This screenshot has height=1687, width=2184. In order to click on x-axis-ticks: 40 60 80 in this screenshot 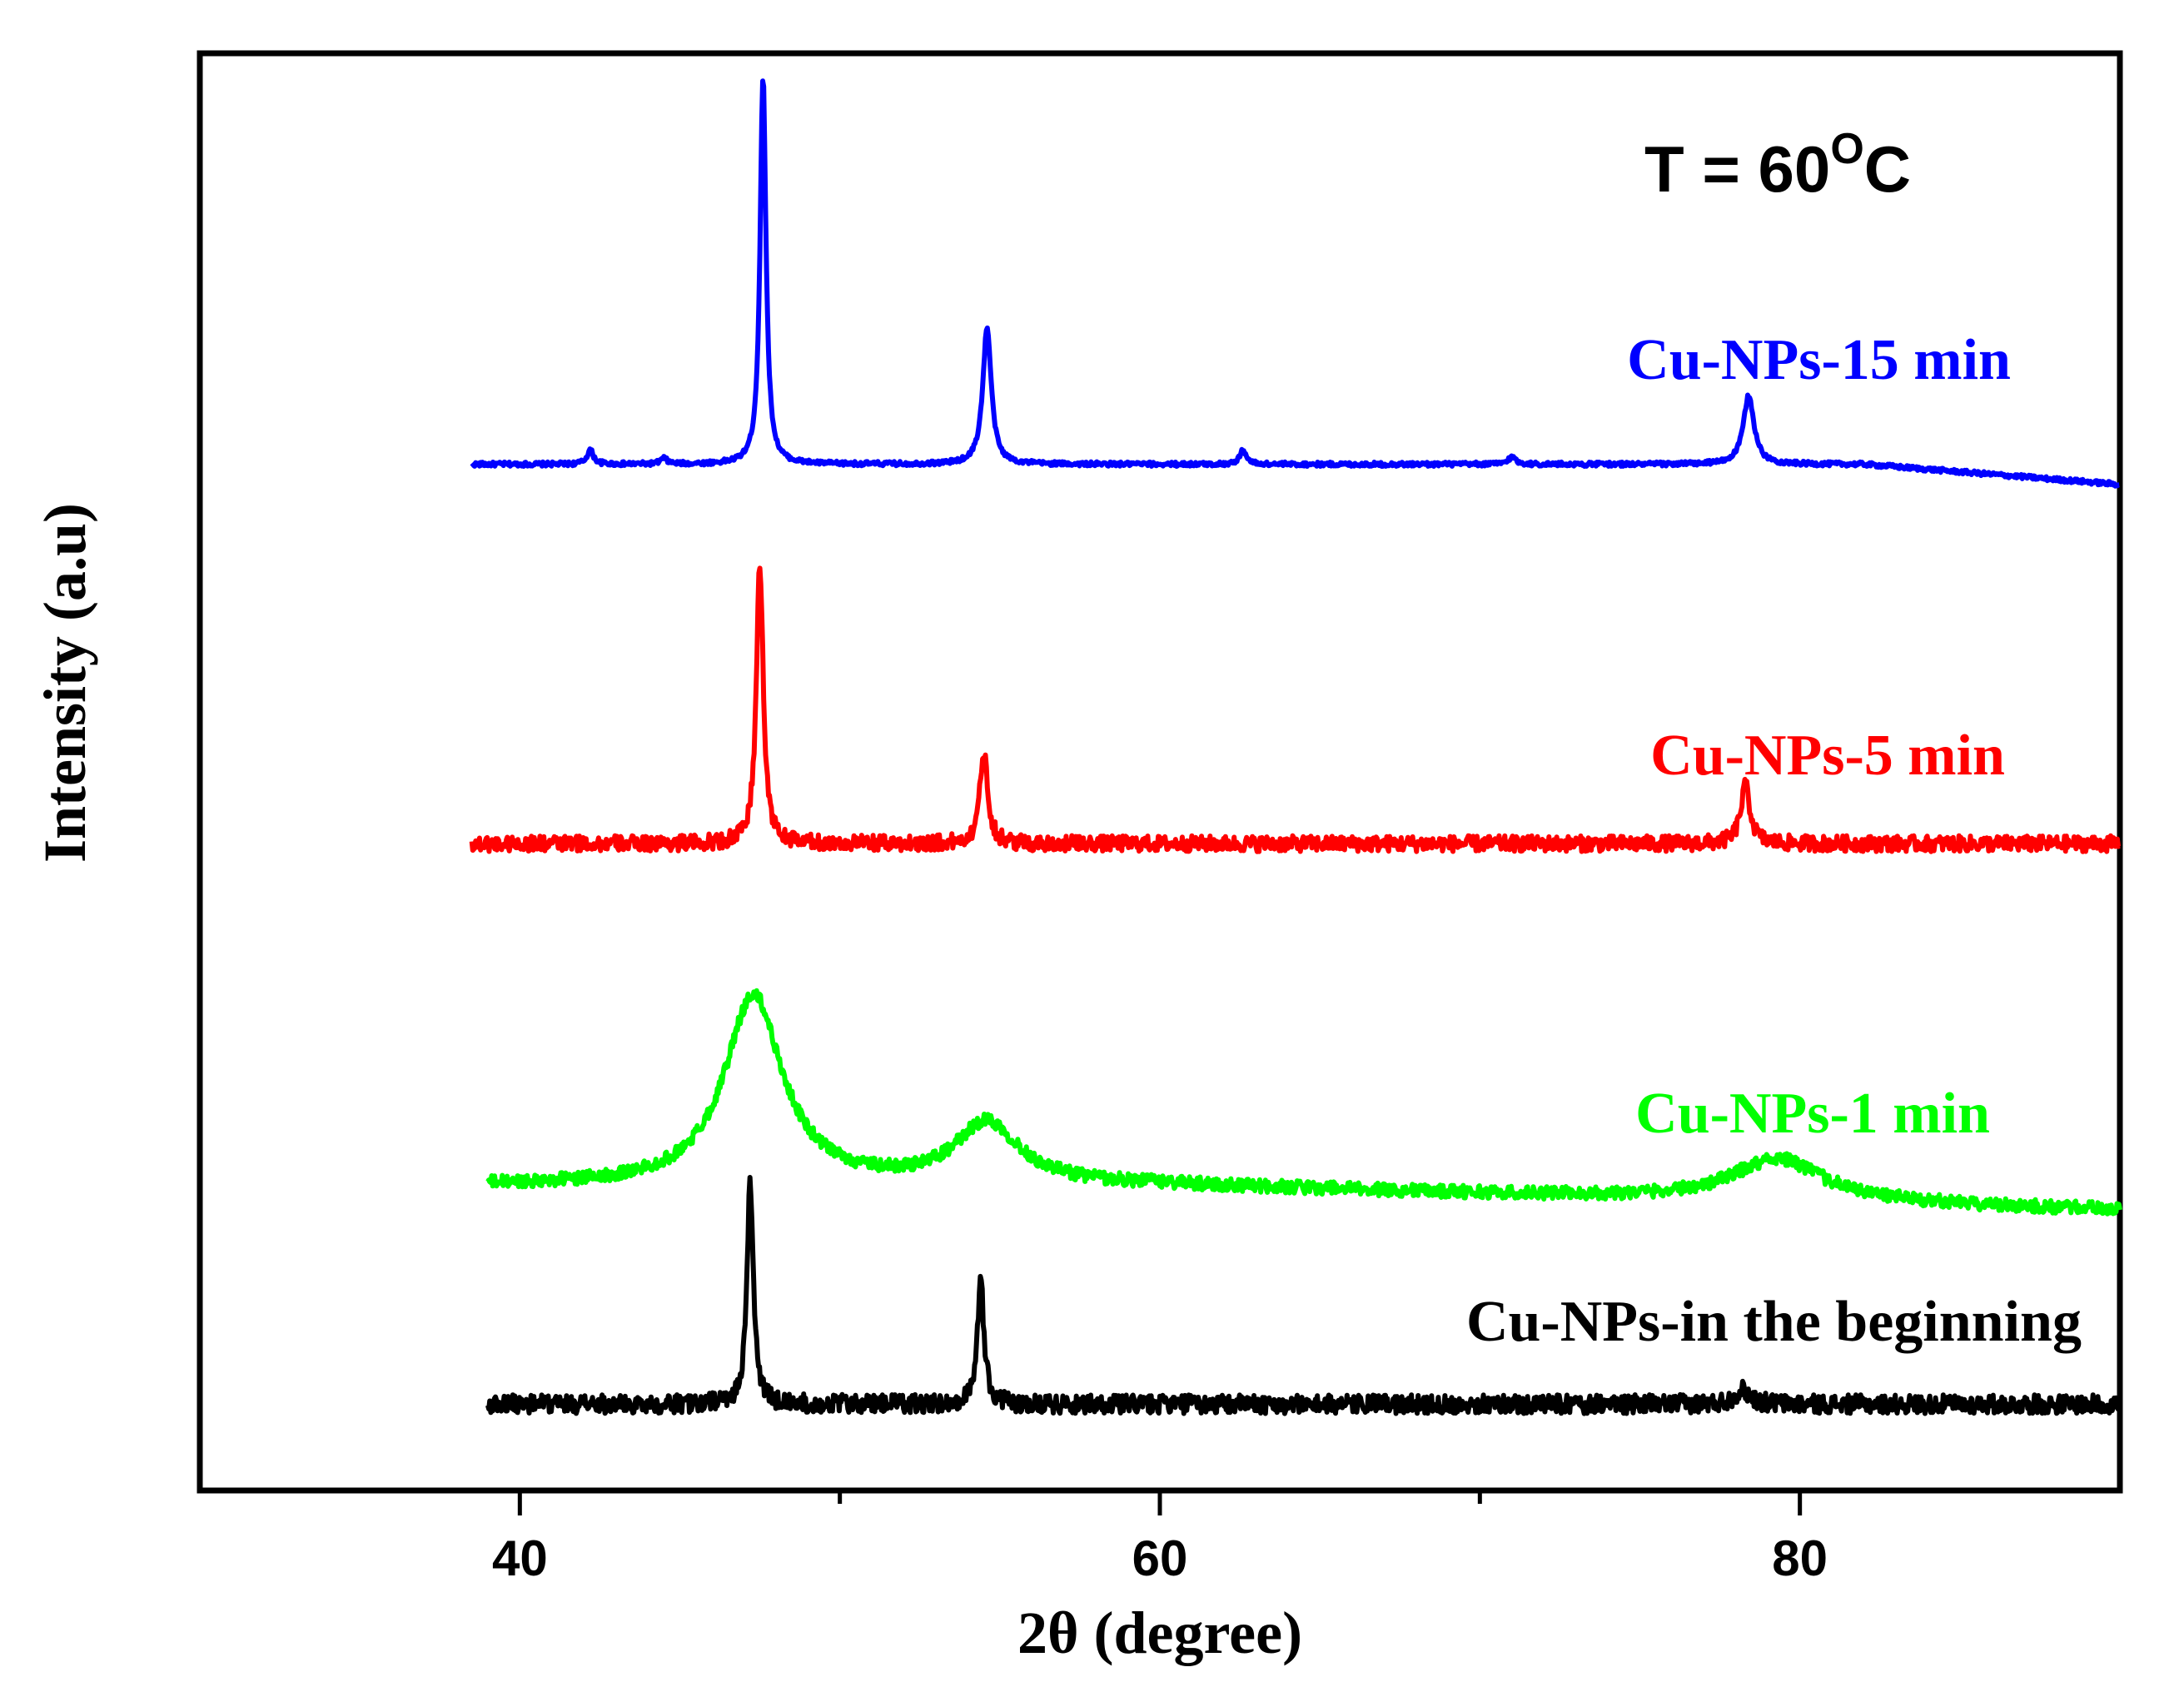, I will do `click(1160, 1538)`.